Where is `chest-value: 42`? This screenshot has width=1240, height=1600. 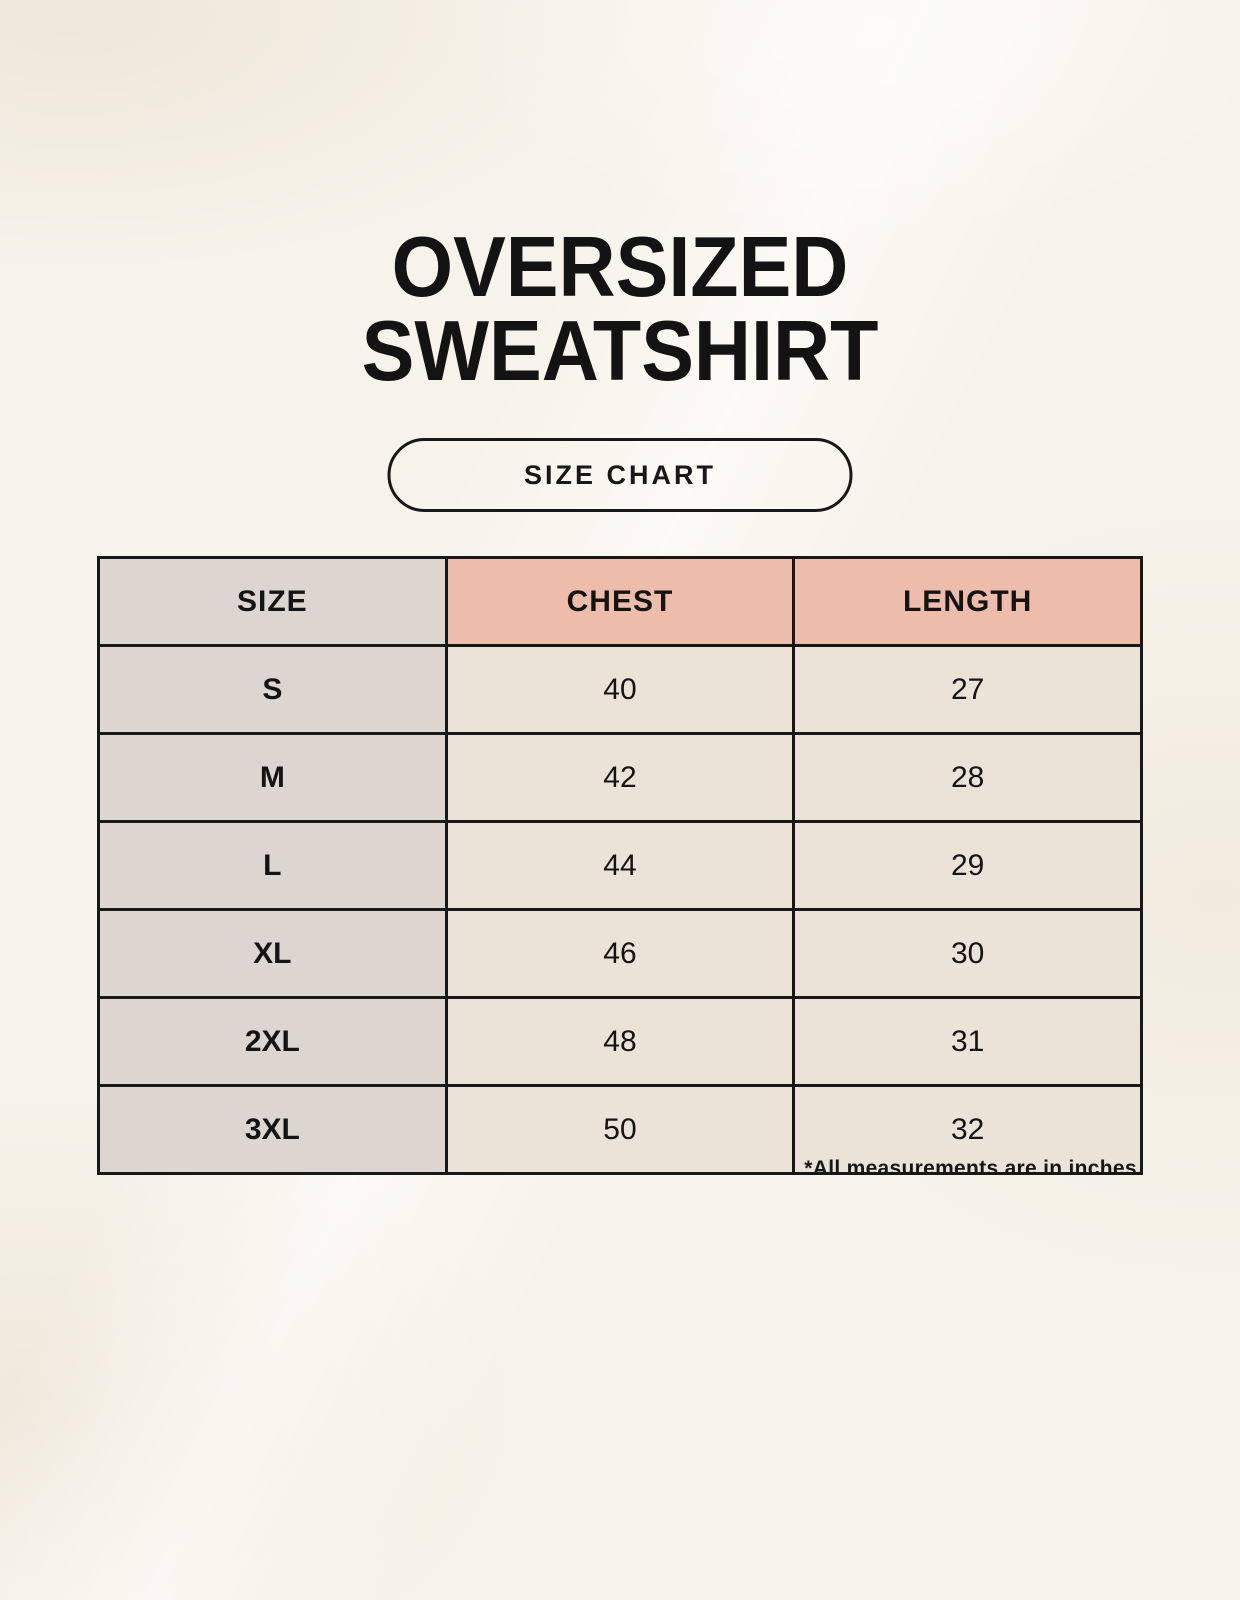 chest-value: 42 is located at coordinates (620, 777).